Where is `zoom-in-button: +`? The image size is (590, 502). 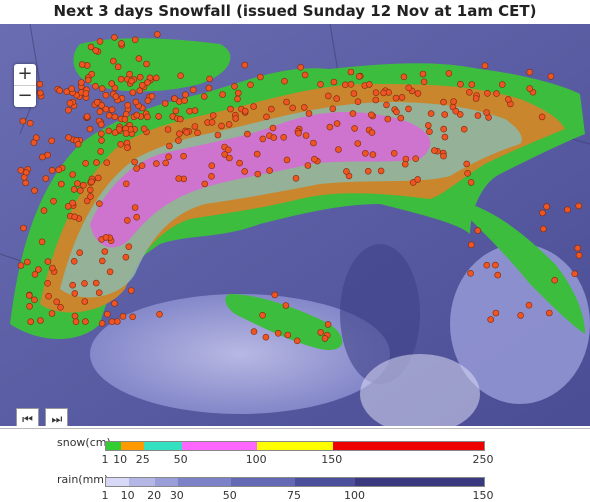
zoom-in-button: + is located at coordinates (25, 73).